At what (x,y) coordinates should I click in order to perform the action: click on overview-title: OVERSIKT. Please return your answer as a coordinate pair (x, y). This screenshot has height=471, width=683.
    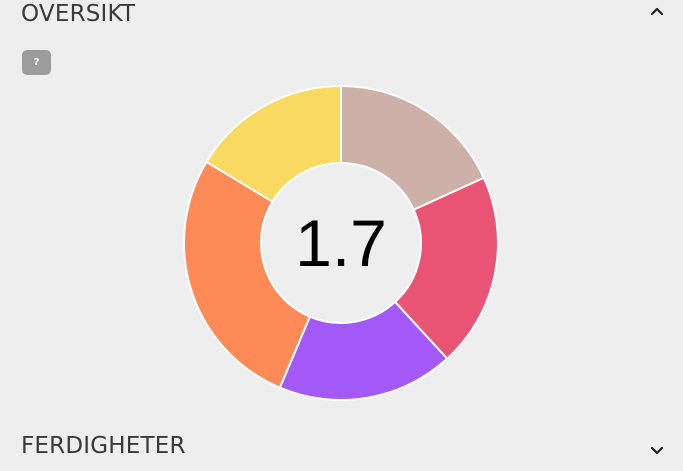
    Looking at the image, I should click on (78, 14).